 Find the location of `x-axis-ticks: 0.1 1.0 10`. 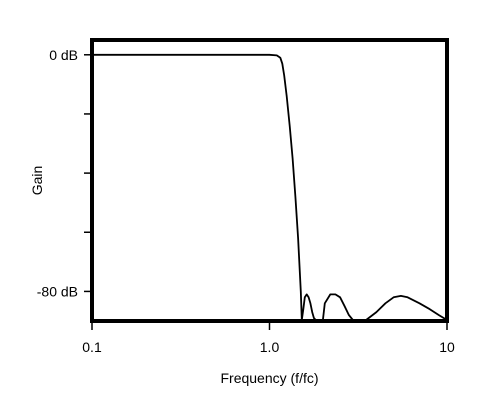

x-axis-ticks: 0.1 1.0 10 is located at coordinates (268, 338).